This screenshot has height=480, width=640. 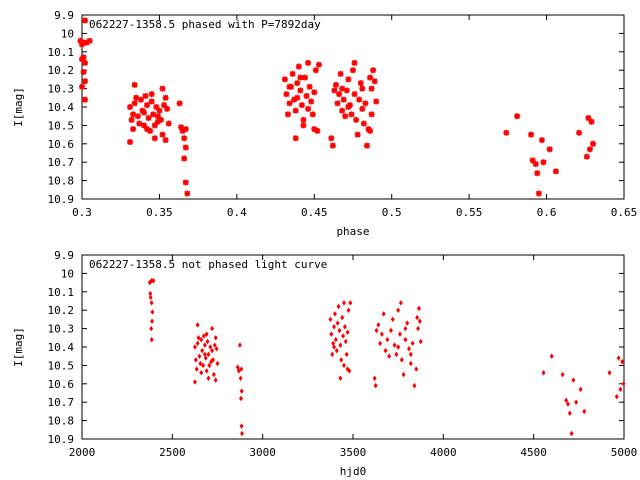 I want to click on phased-x-tick-label: 0.55, so click(x=469, y=212).